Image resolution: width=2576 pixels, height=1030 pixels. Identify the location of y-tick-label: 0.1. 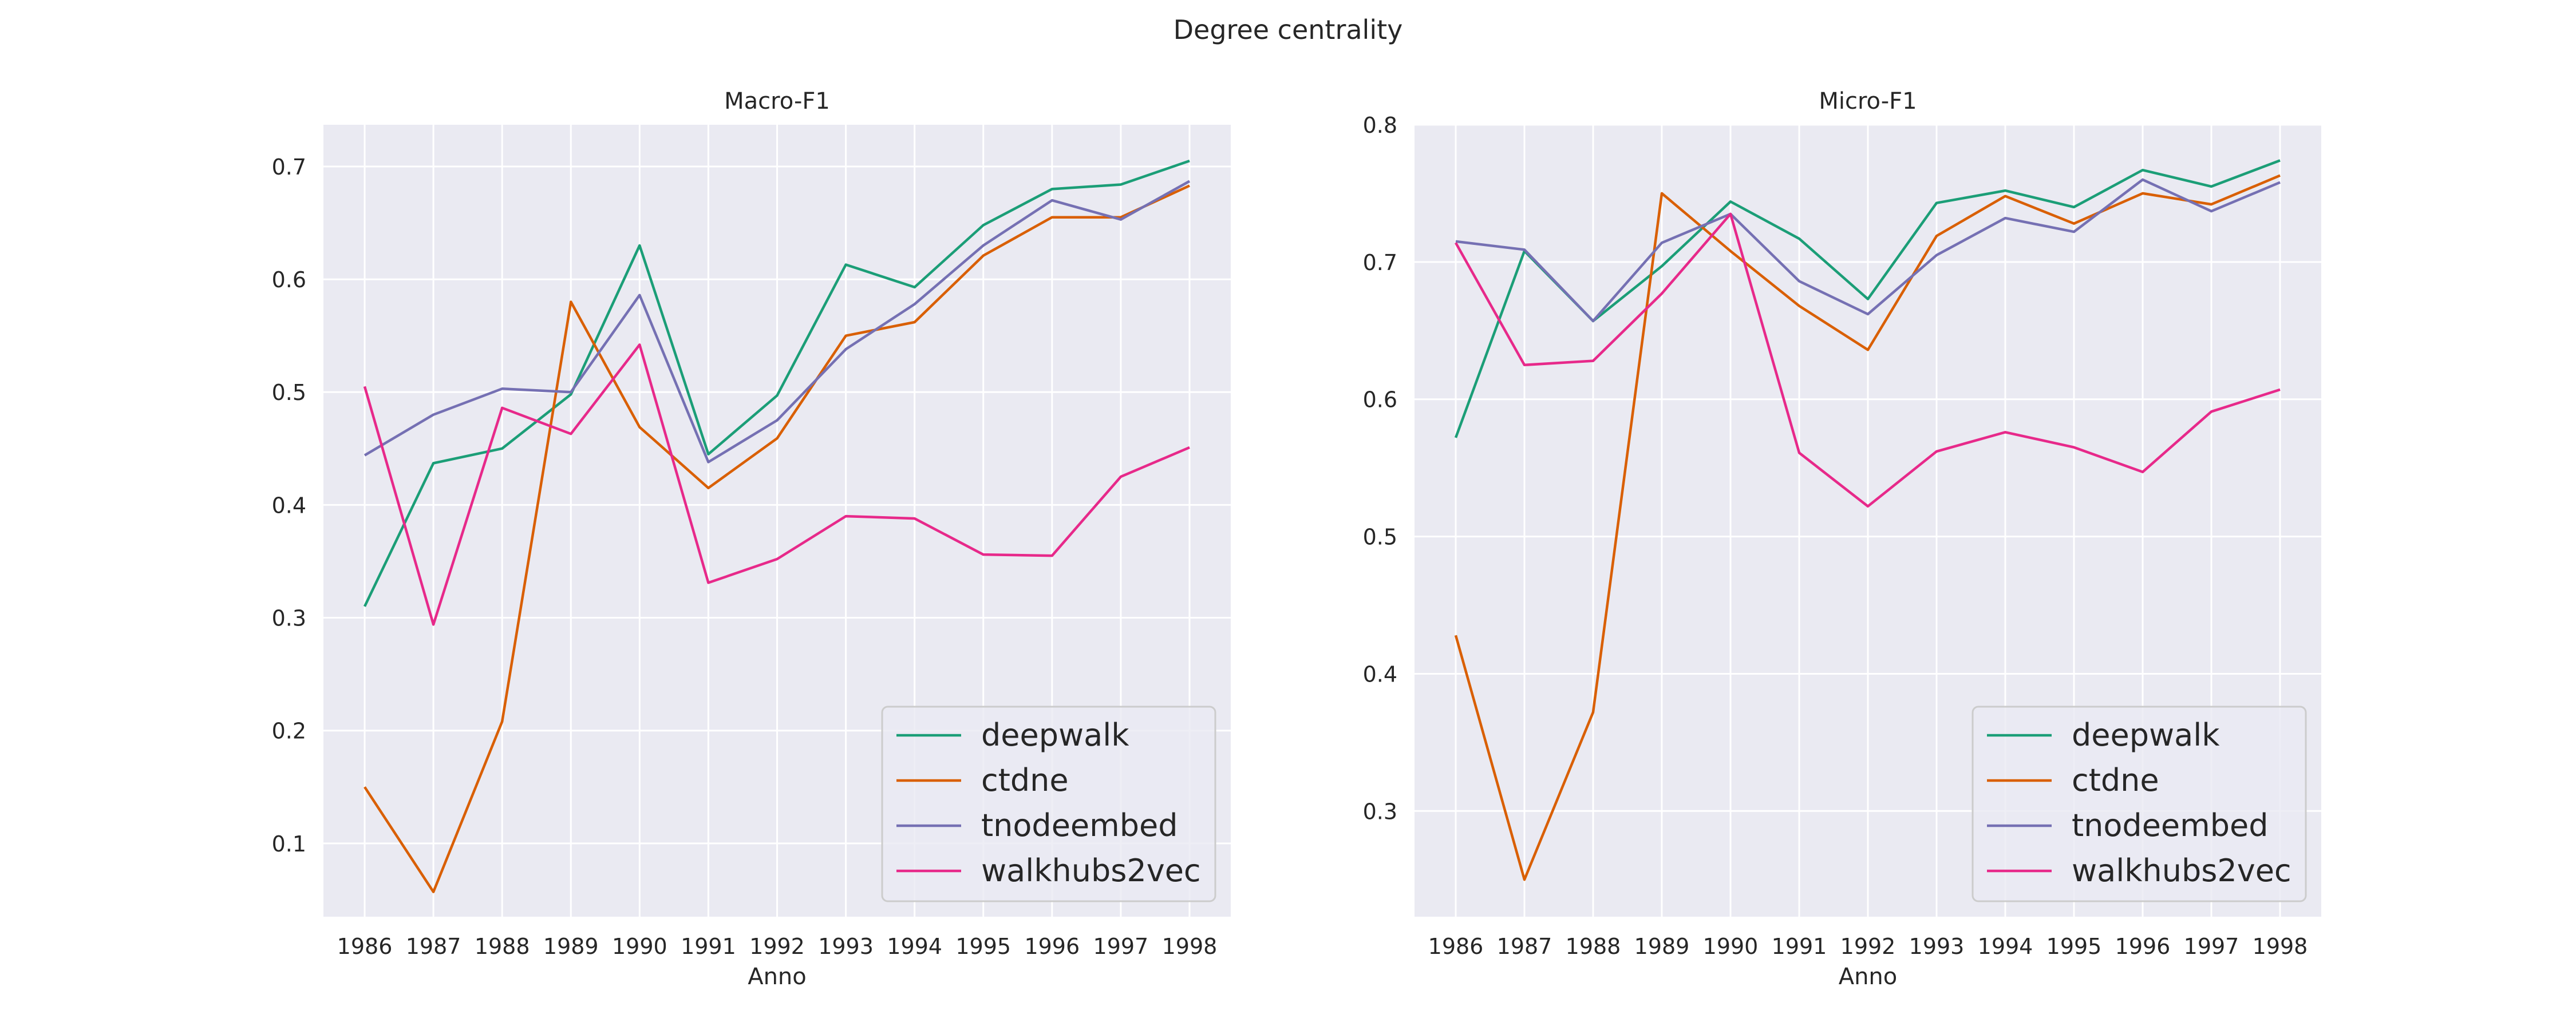
(289, 844).